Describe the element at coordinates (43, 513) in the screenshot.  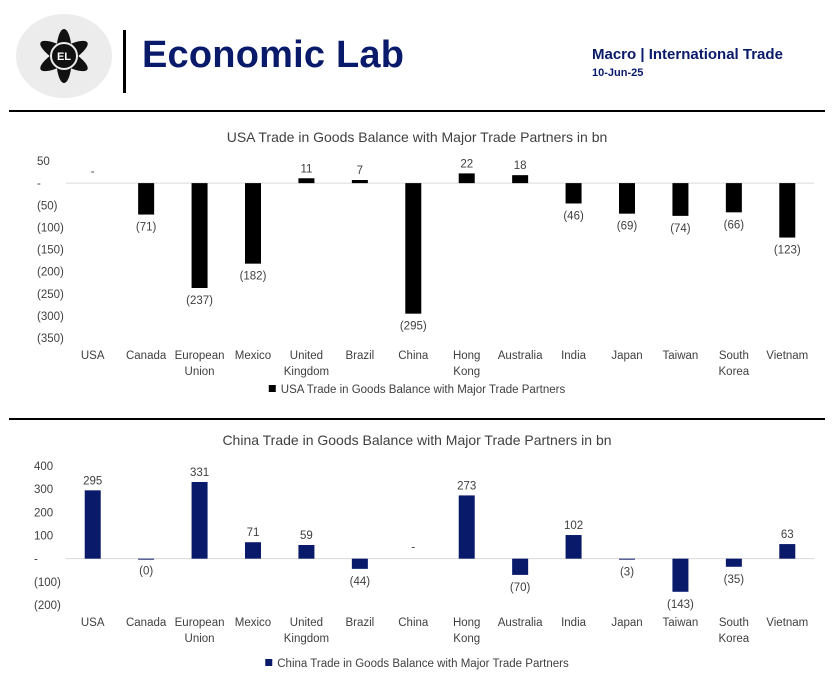
I see `y-tick-label: 200` at that location.